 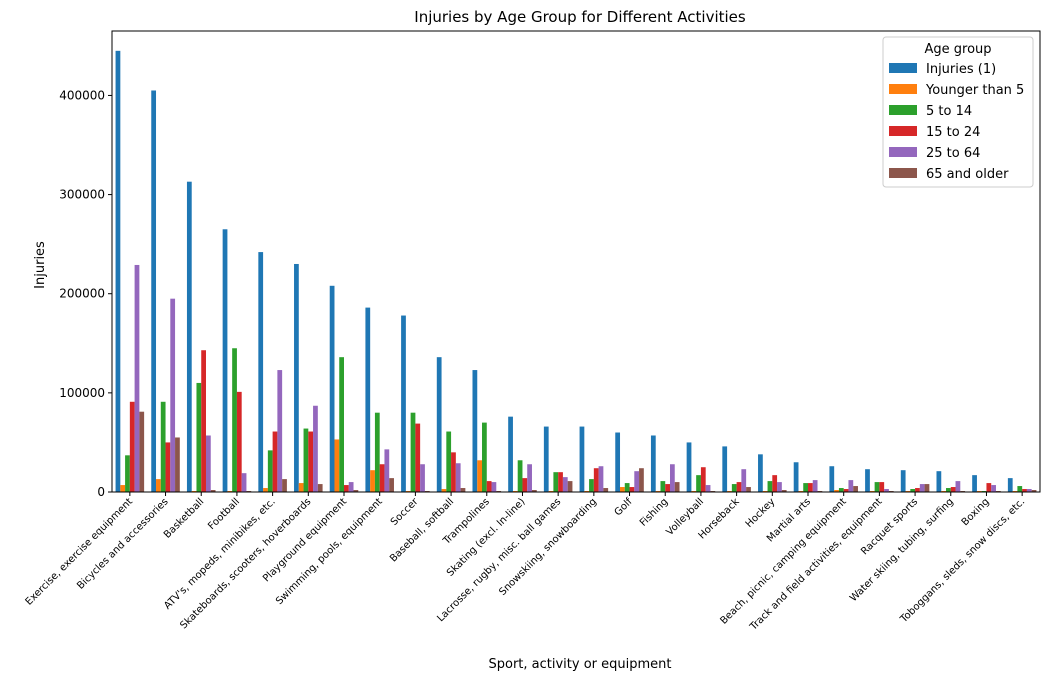 I want to click on legend-entry: 25 to 64, so click(x=953, y=153).